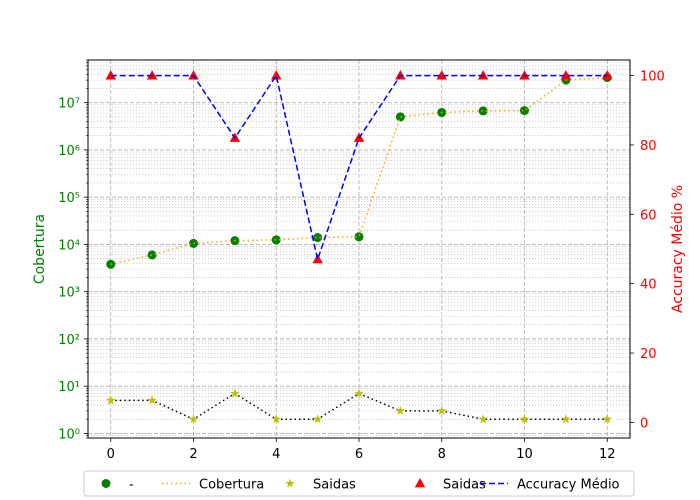  What do you see at coordinates (568, 485) in the screenshot?
I see `legend-label: Accuracy Médio` at bounding box center [568, 485].